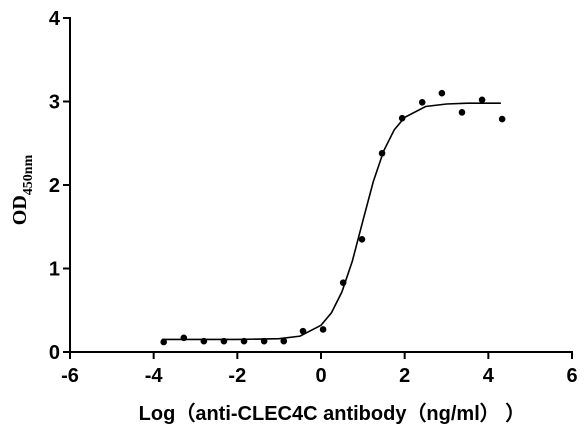 This screenshot has height=439, width=588. What do you see at coordinates (571, 376) in the screenshot?
I see `x-tick-label: 6` at bounding box center [571, 376].